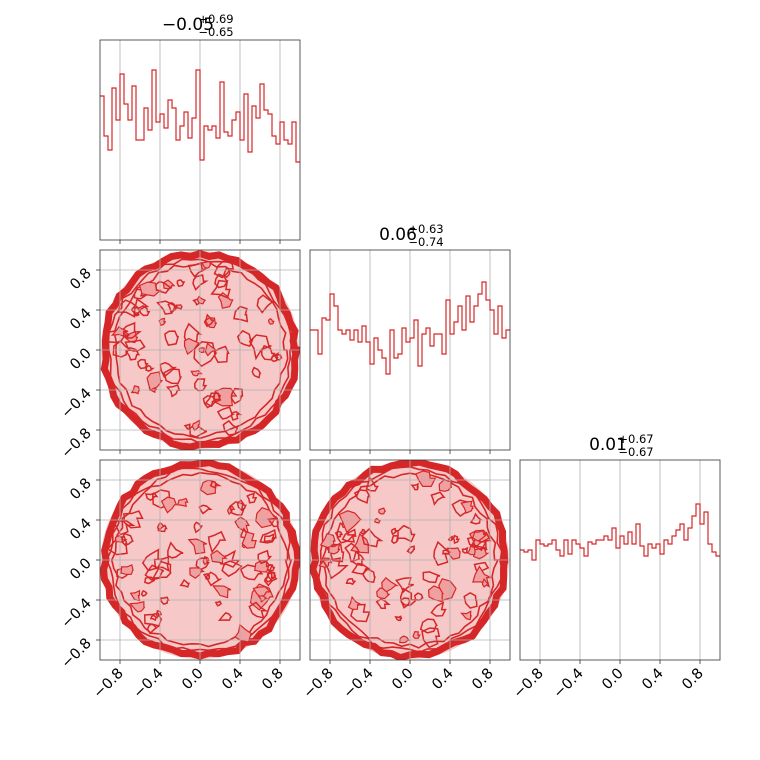  What do you see at coordinates (215, 32) in the screenshot?
I see `title-lower-error: −0.65` at bounding box center [215, 32].